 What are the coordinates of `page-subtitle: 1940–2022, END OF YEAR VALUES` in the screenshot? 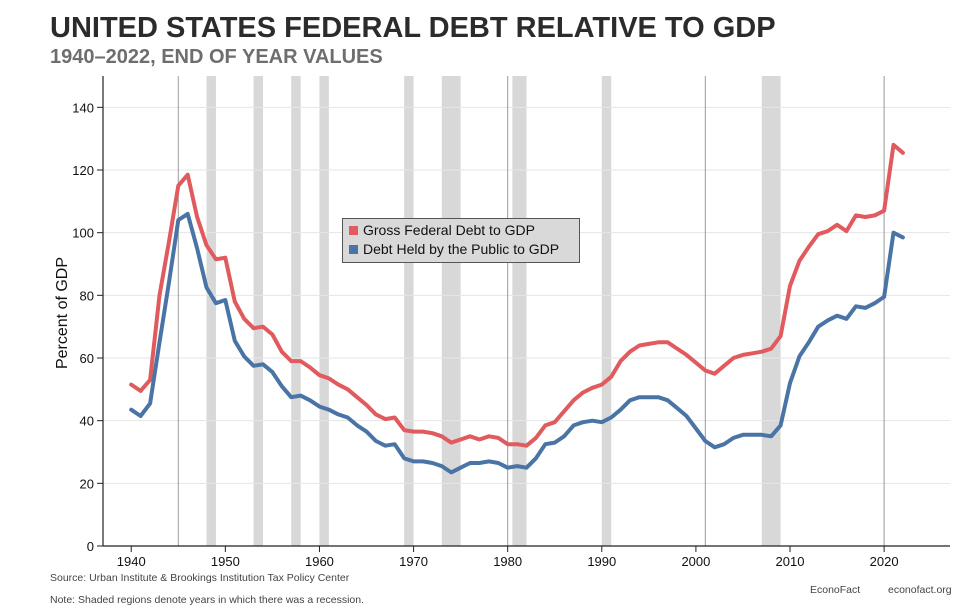 It's located at (216, 57).